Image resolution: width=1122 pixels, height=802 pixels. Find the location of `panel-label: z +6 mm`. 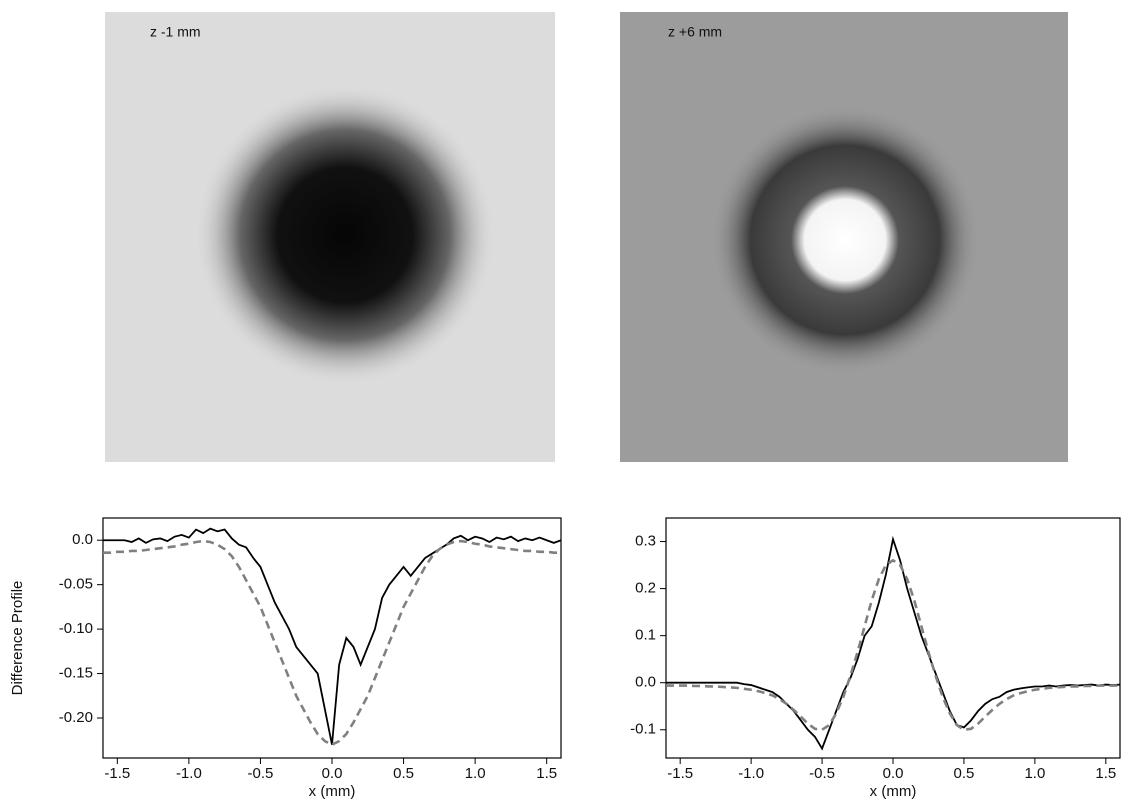

panel-label: z +6 mm is located at coordinates (695, 32).